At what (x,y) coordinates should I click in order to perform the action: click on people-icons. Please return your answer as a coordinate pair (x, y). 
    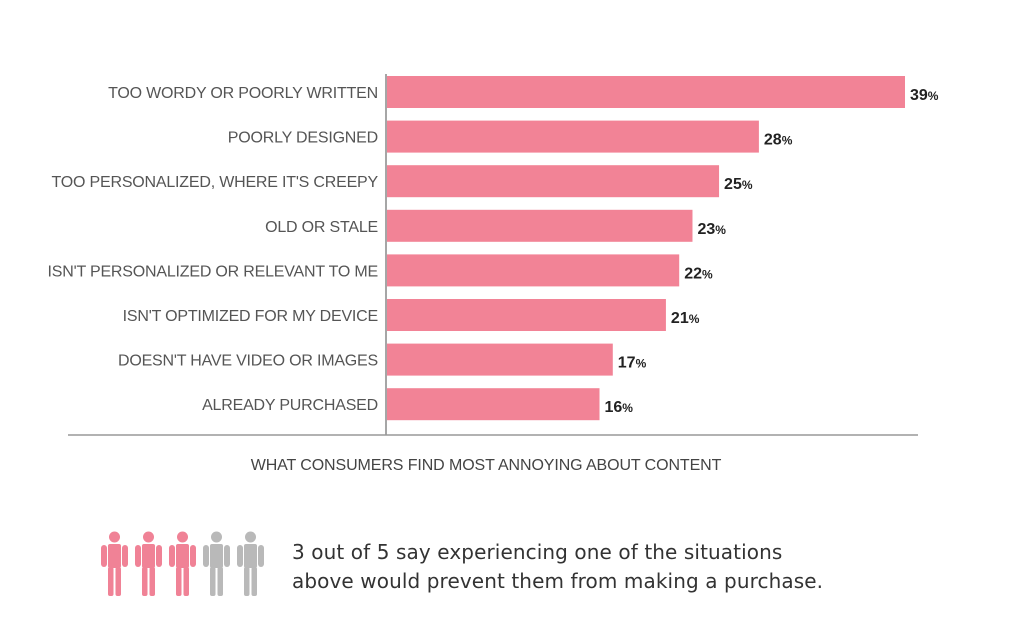
    Looking at the image, I should click on (182, 563).